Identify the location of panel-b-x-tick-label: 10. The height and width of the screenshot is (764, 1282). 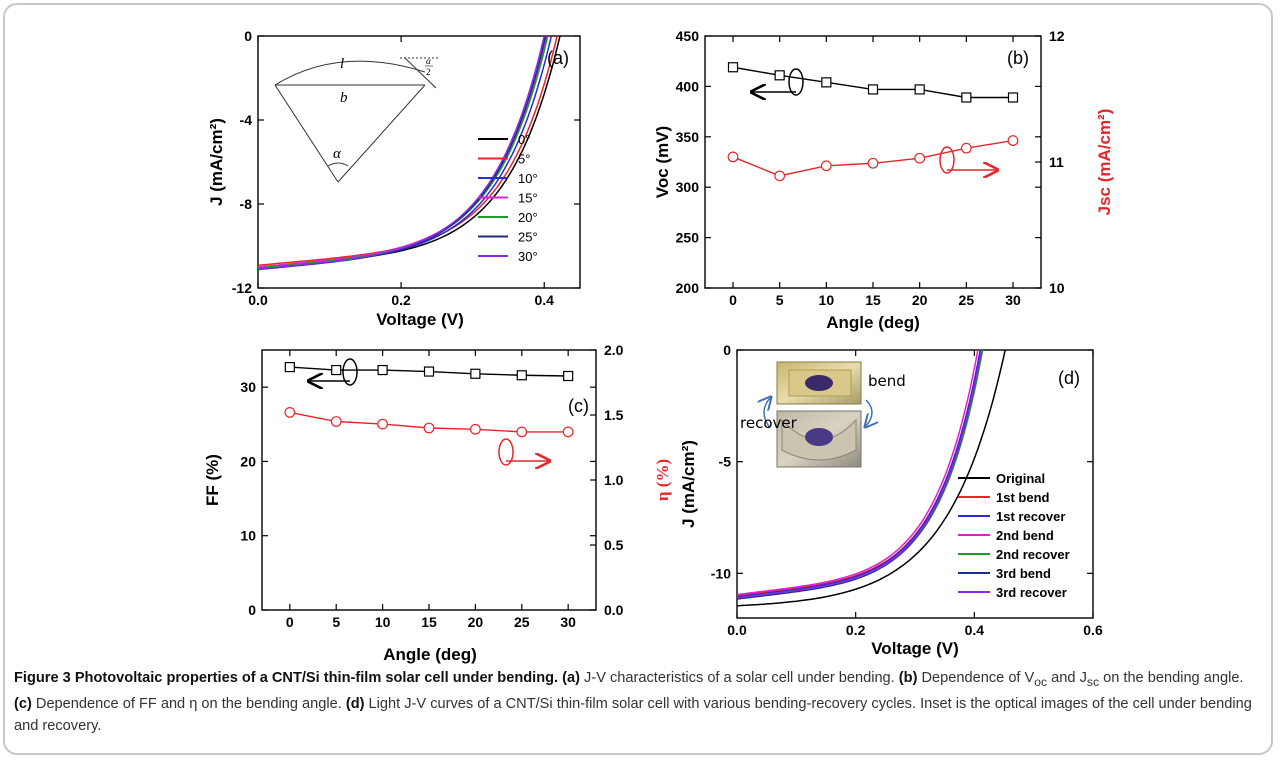
(827, 300).